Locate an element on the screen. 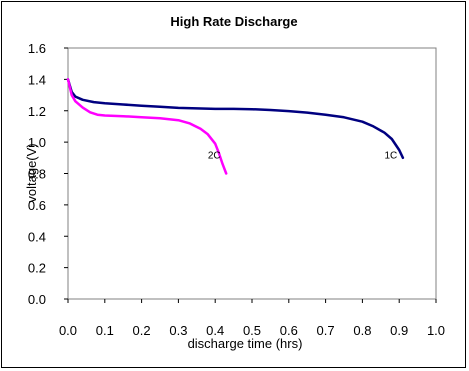 The image size is (469, 371). y-tick-label: 0.8 is located at coordinates (37, 174).